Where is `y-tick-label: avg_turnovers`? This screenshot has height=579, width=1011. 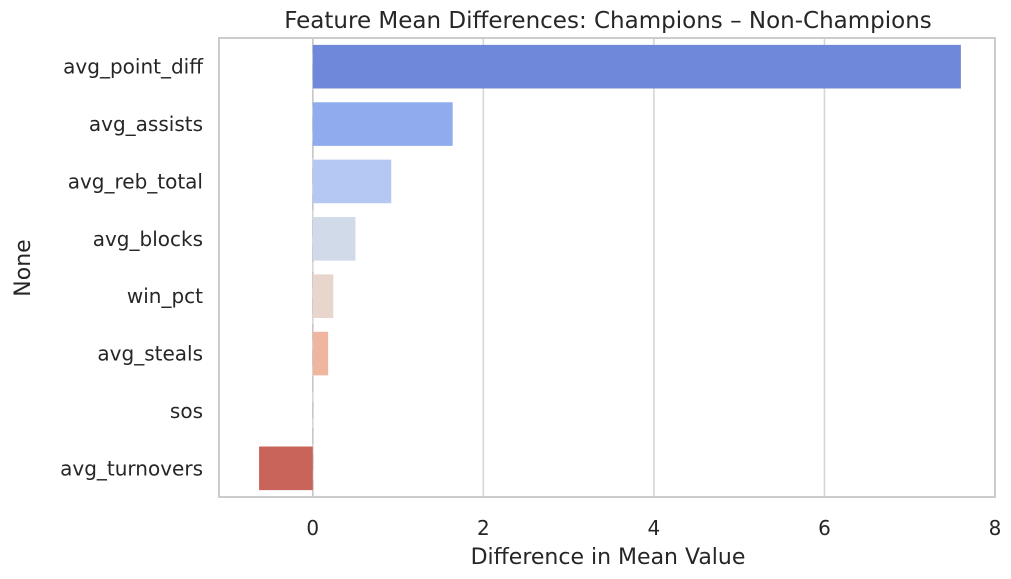
y-tick-label: avg_turnovers is located at coordinates (131, 468).